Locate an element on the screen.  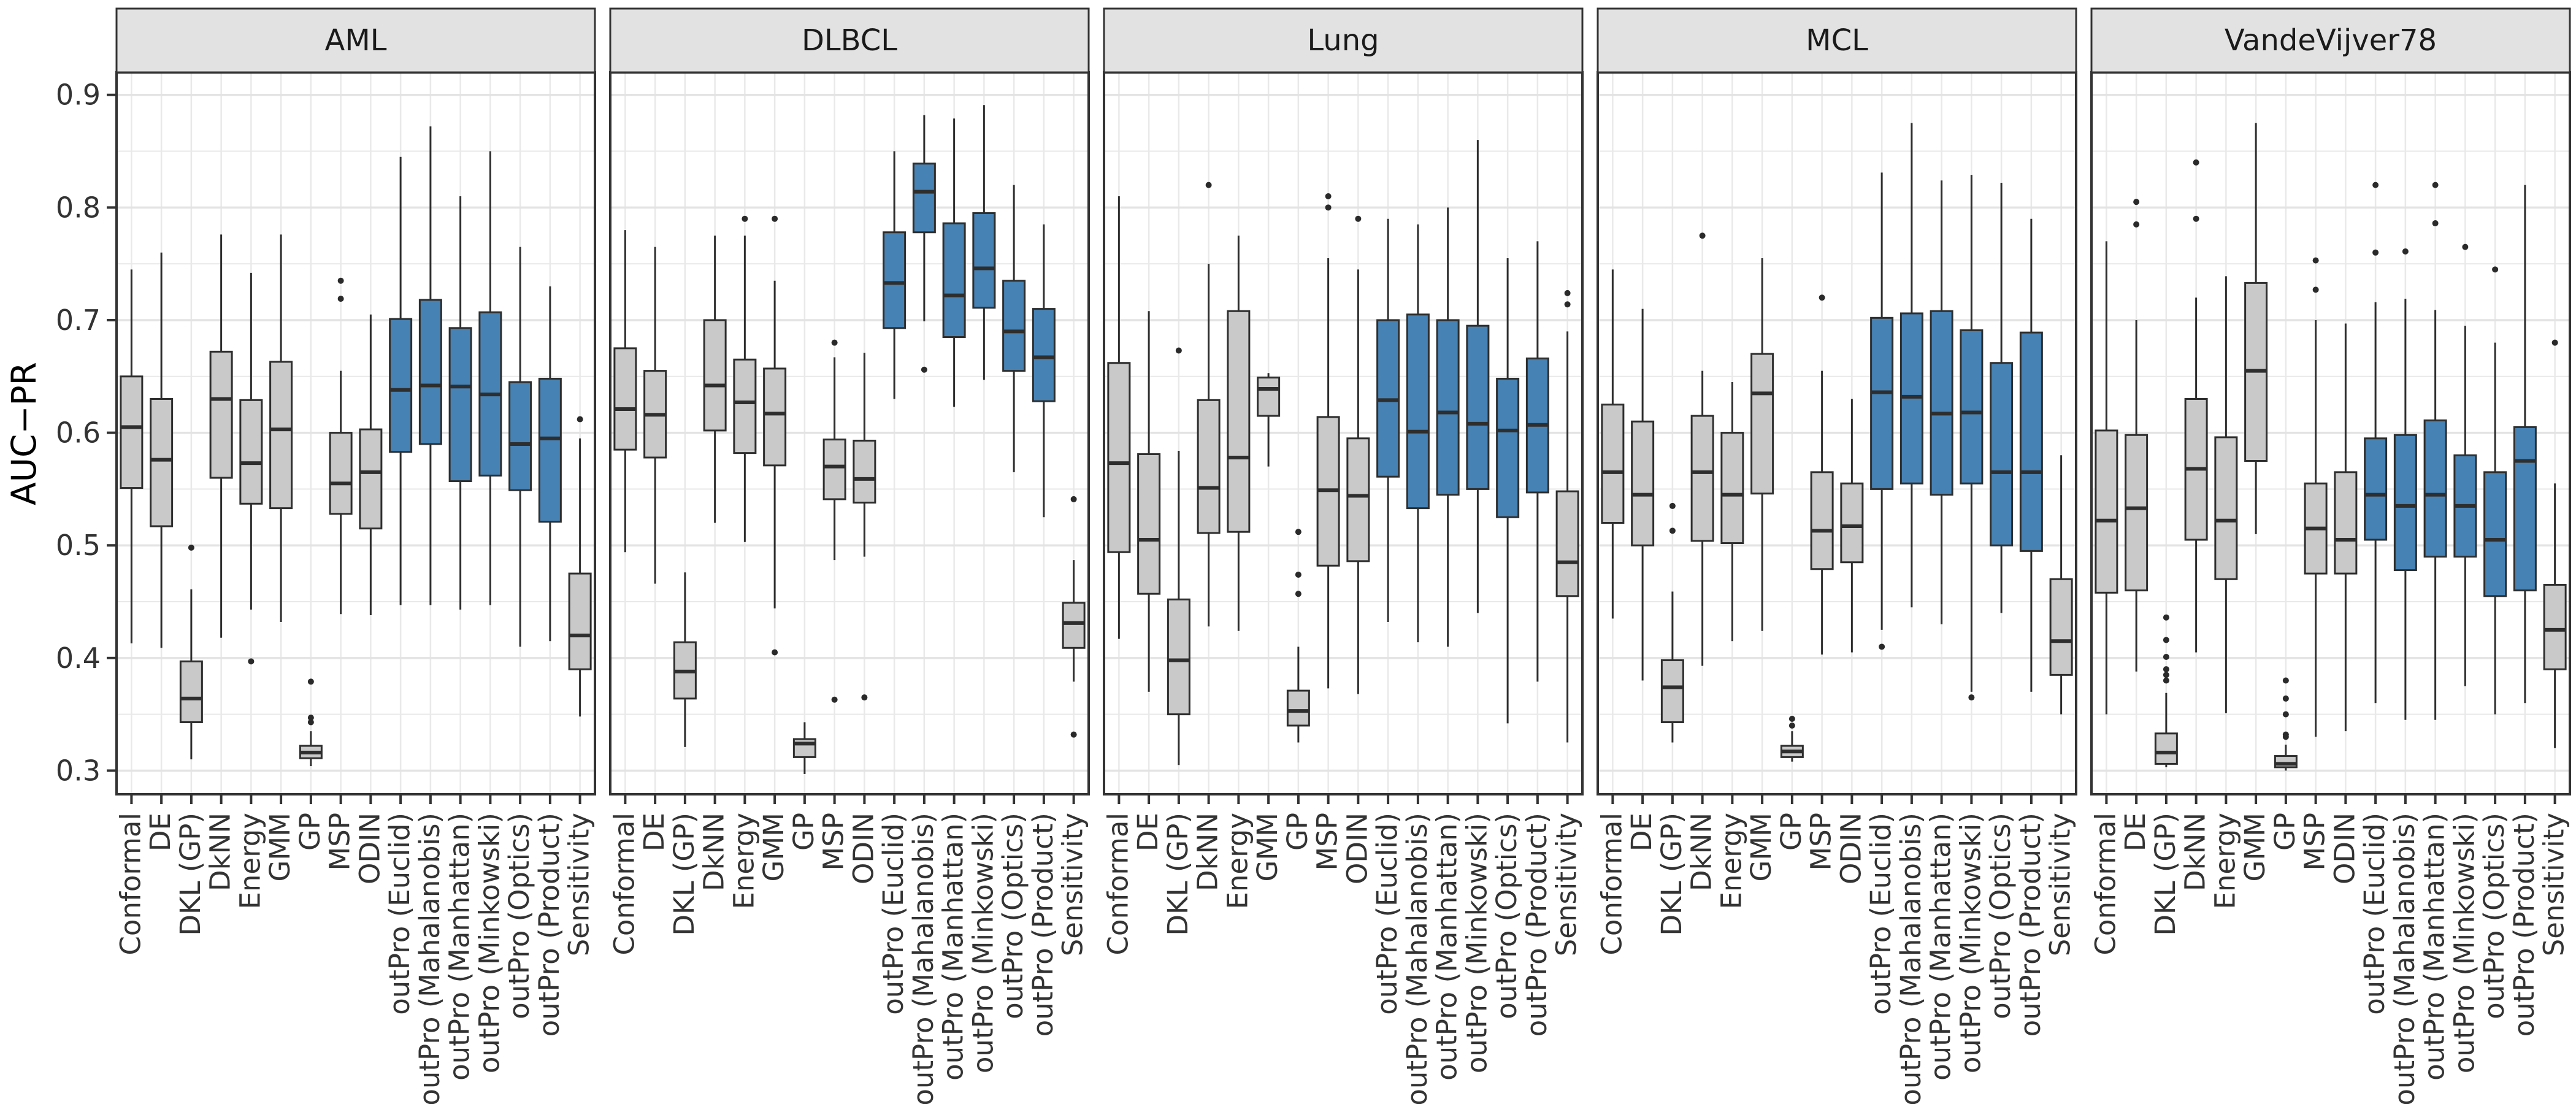
boxplot-MCL-outPro (Optics) is located at coordinates (2002, 397).